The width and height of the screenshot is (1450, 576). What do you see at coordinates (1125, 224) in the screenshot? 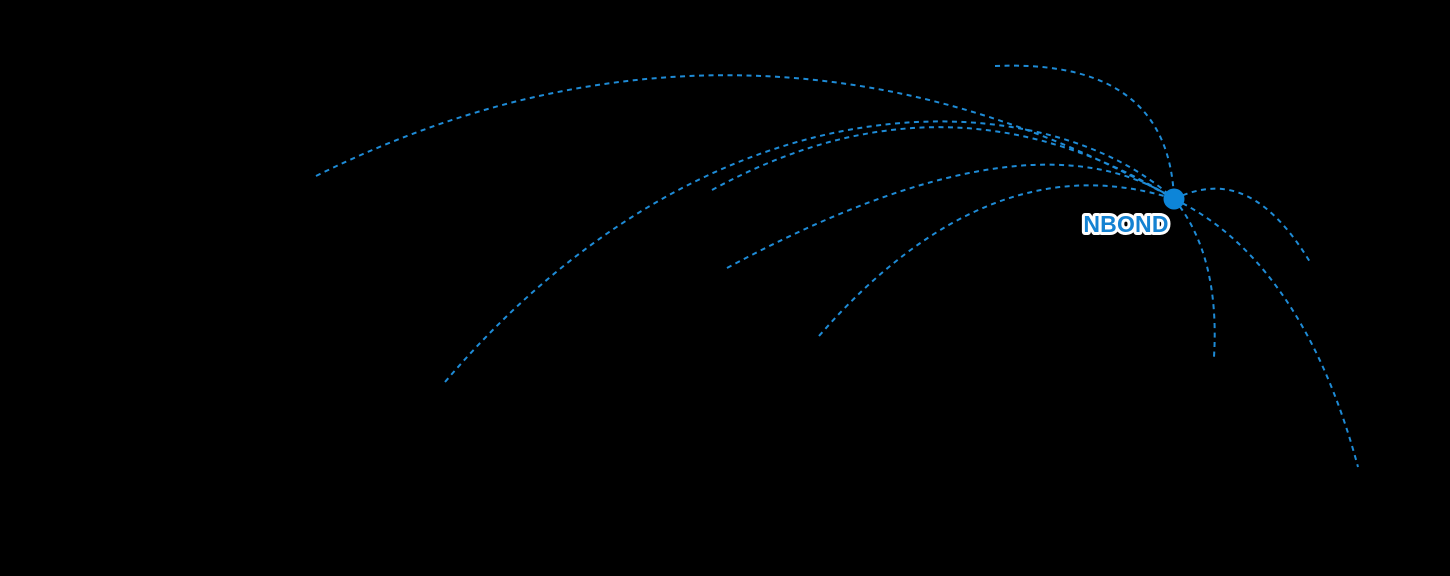
I see `node-label: NBOND` at bounding box center [1125, 224].